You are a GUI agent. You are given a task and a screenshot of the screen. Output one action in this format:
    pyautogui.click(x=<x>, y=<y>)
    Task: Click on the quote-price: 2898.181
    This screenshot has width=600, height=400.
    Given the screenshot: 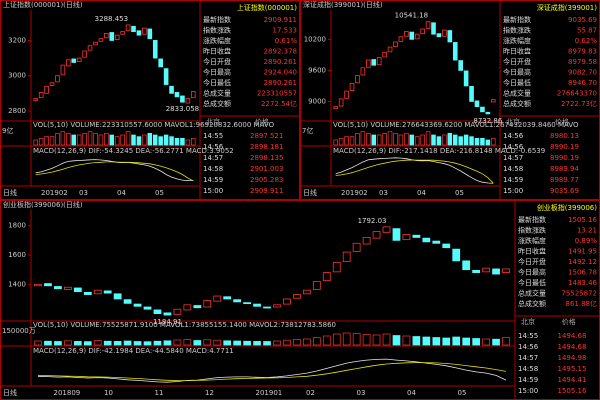 What is the action you would take?
    pyautogui.click(x=266, y=147)
    